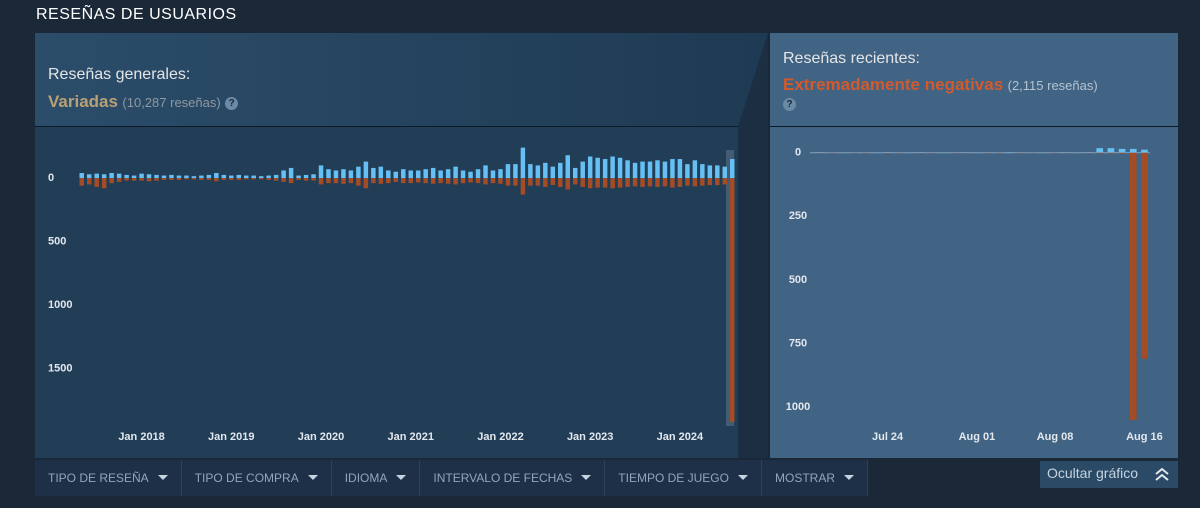 The height and width of the screenshot is (508, 1200). What do you see at coordinates (83, 101) in the screenshot?
I see `overall-rating: Variadas` at bounding box center [83, 101].